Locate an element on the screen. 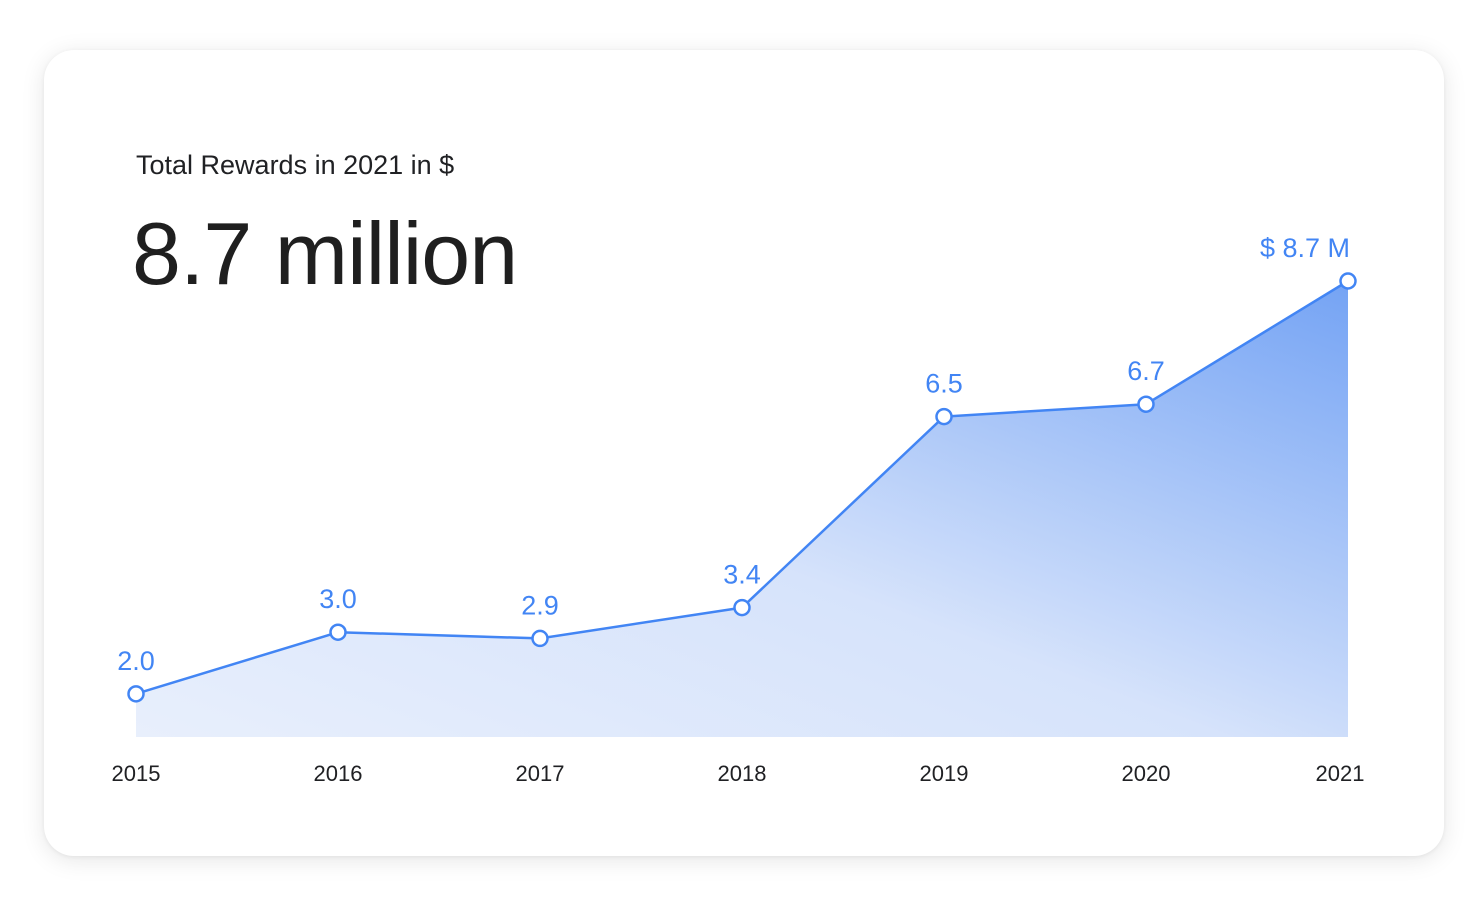  data-point-2021 is located at coordinates (1348, 281).